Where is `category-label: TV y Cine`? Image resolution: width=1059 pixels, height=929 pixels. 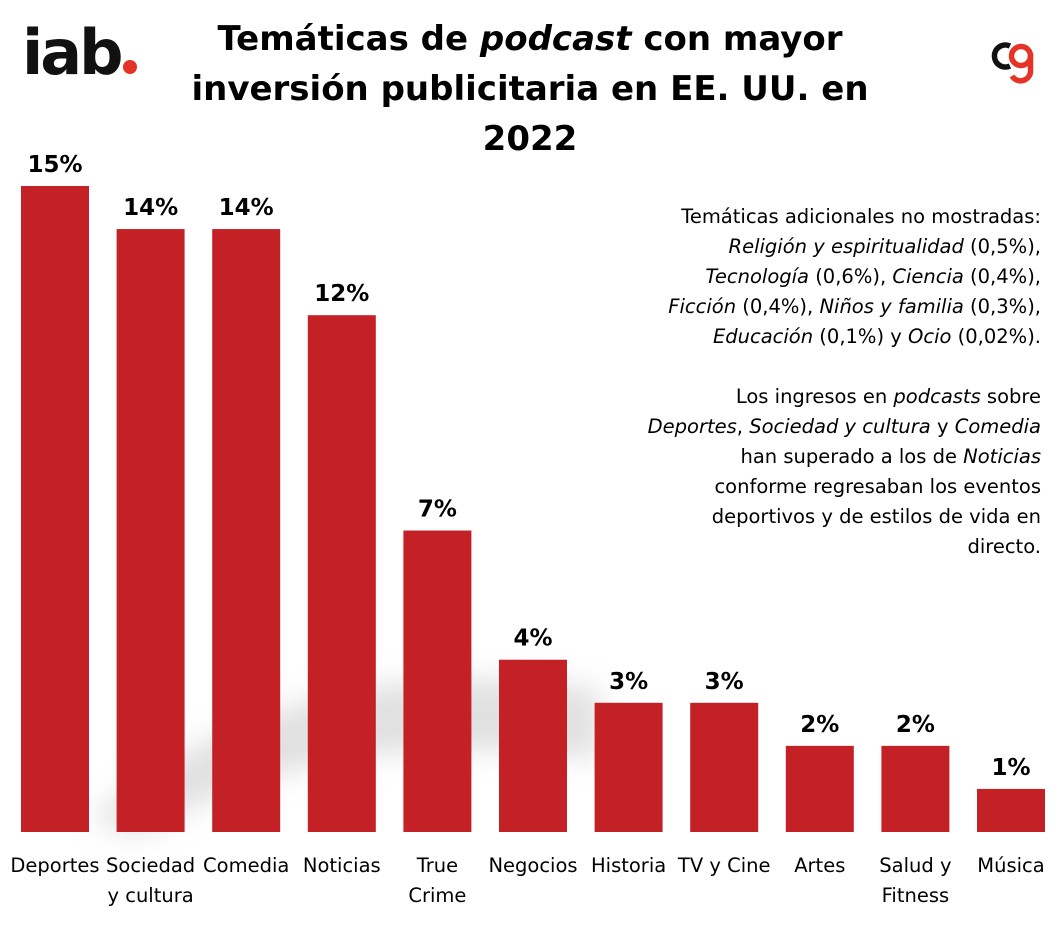 category-label: TV y Cine is located at coordinates (724, 865).